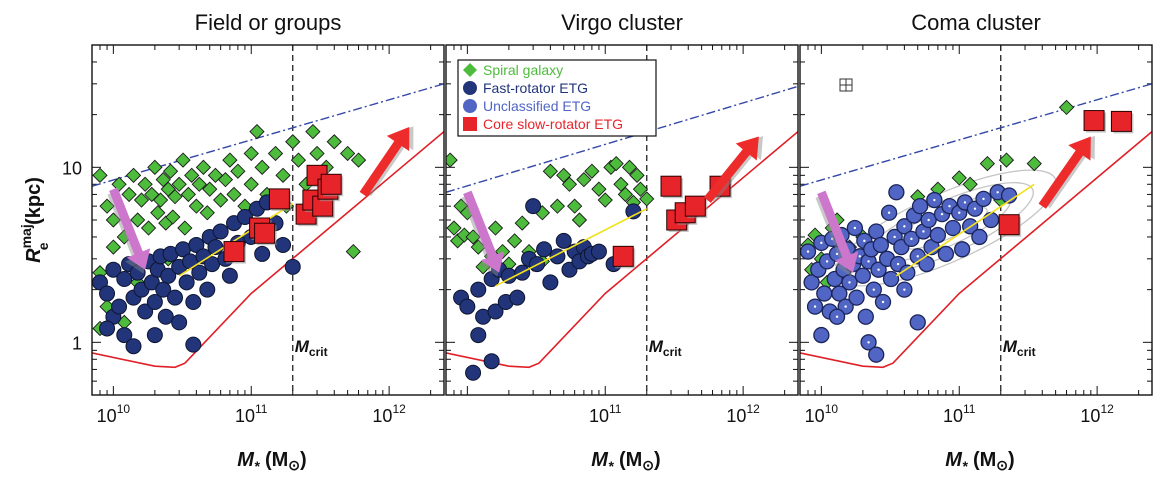 This screenshot has height=480, width=1171. What do you see at coordinates (268, 22) in the screenshot?
I see `panel-title: Field or groups` at bounding box center [268, 22].